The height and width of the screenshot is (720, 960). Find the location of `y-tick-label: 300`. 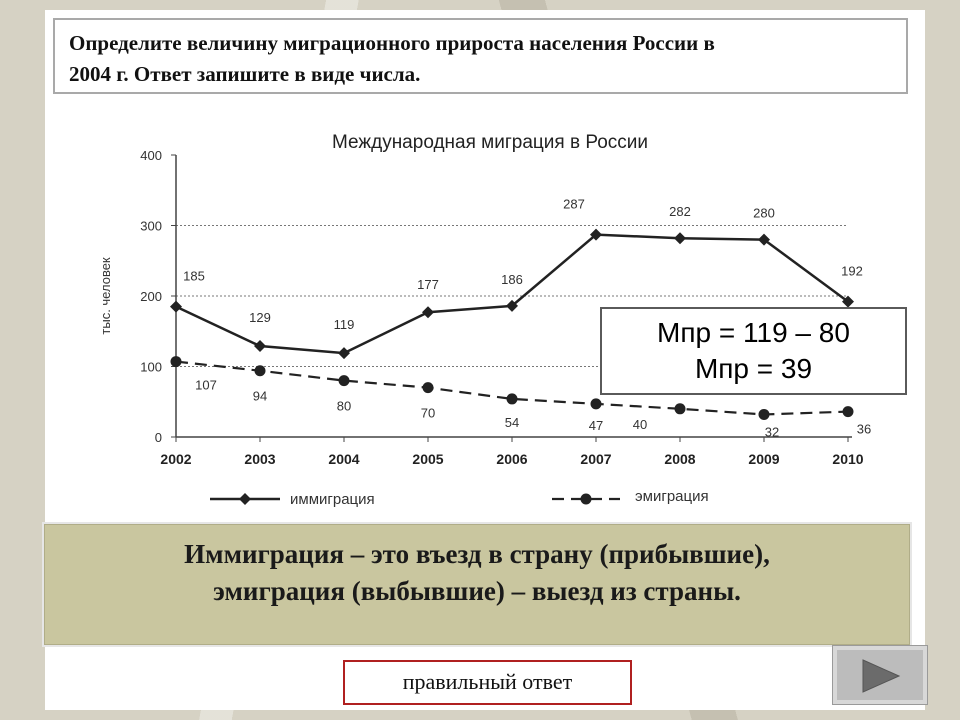

y-tick-label: 300 is located at coordinates (151, 226).